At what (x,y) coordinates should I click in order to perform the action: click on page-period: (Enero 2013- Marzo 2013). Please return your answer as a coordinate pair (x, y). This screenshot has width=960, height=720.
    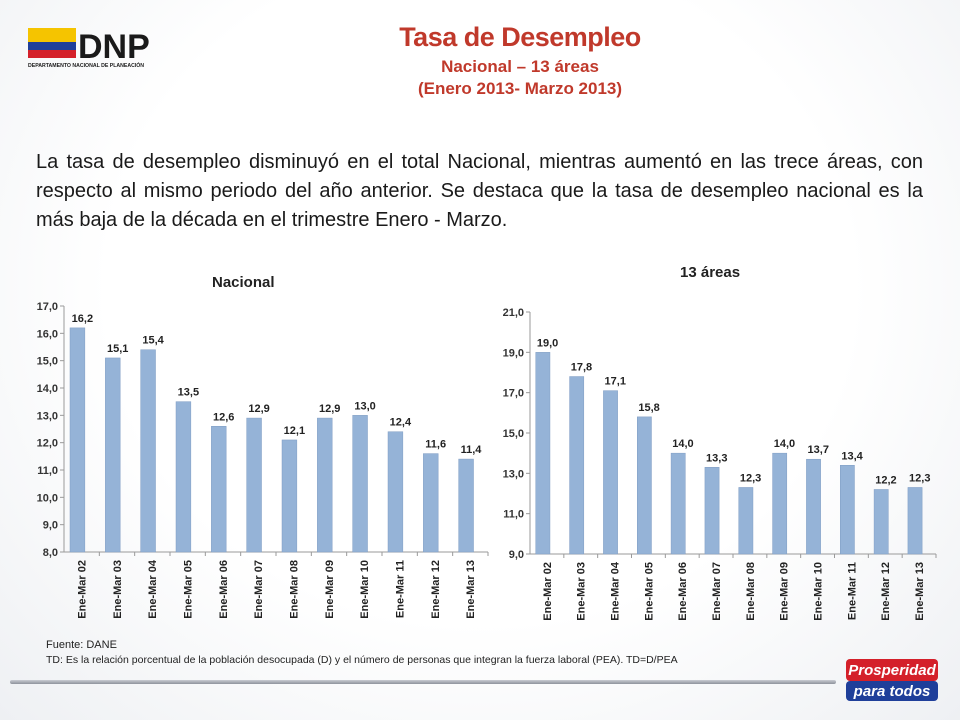
    Looking at the image, I should click on (520, 88).